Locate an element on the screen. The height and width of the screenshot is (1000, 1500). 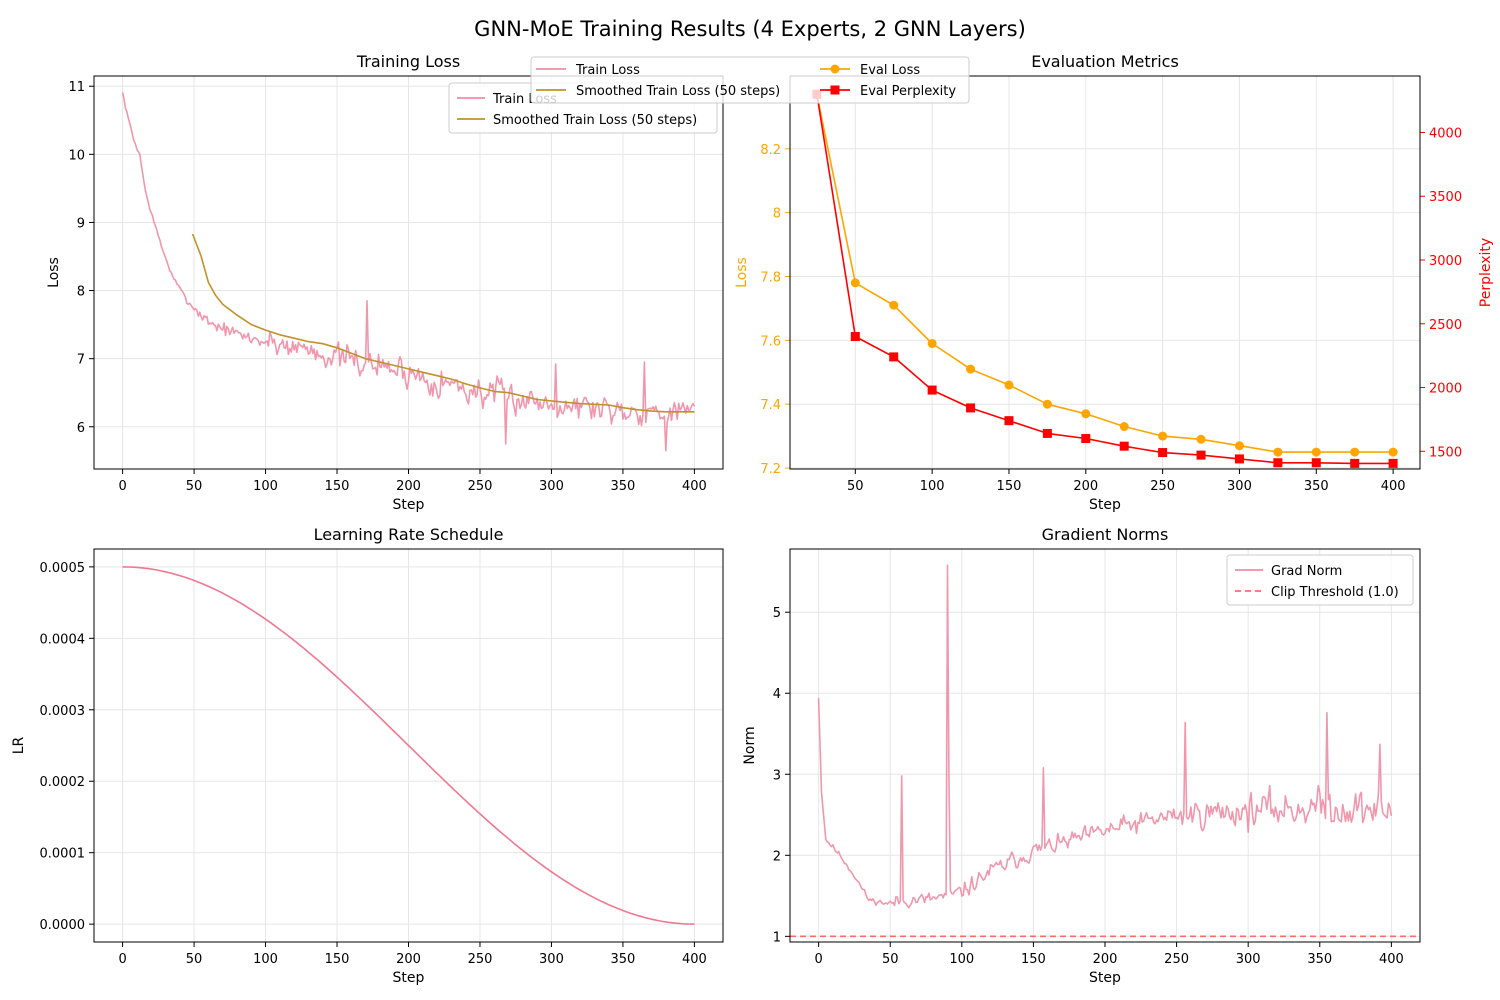
smoothed-train-loss-50-steps-line is located at coordinates (443, 323).